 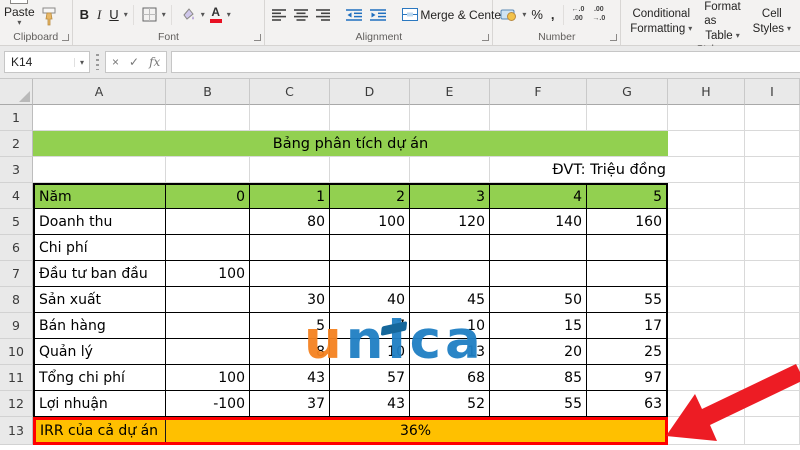 I want to click on cell-F12: 55, so click(x=538, y=404).